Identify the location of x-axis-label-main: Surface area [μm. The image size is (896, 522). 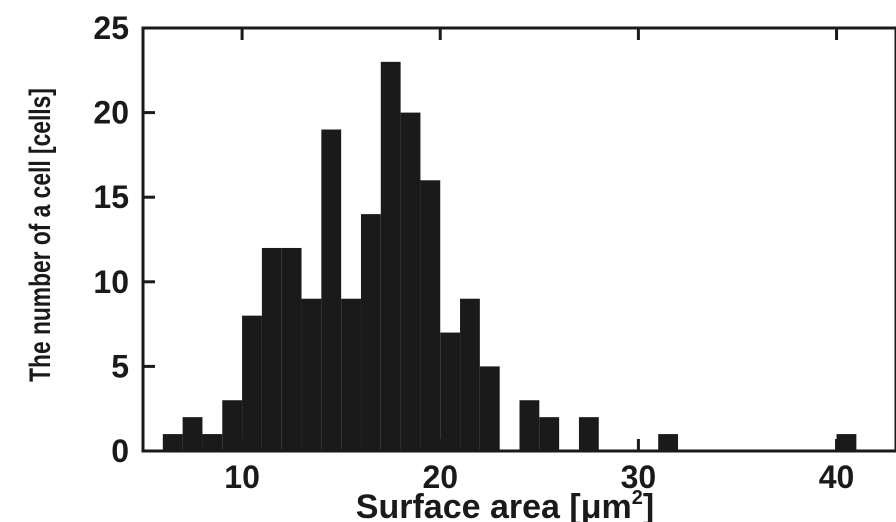
(494, 505).